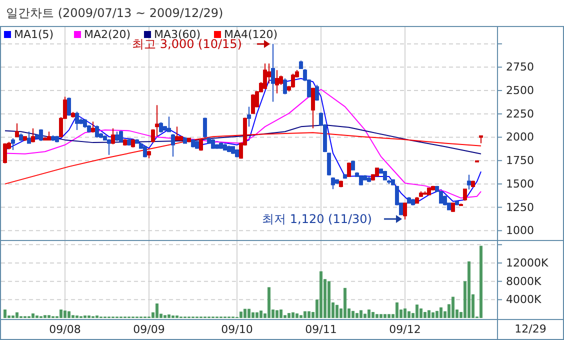 The width and height of the screenshot is (564, 340). Describe the element at coordinates (107, 34) in the screenshot. I see `legend-label: MA2(20)` at that location.